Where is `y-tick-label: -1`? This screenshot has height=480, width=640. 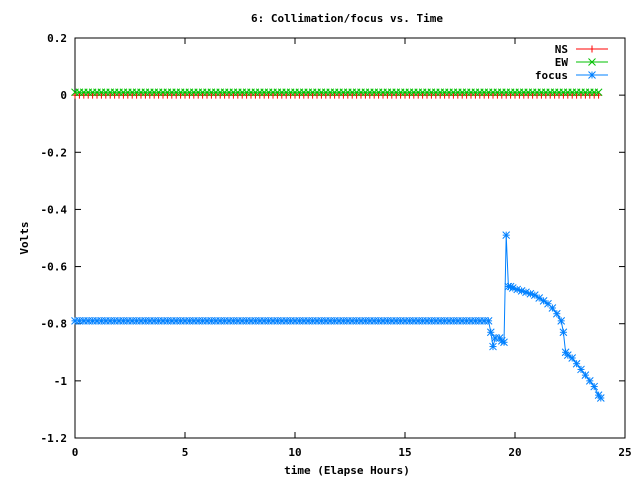 y-tick-label: -1 is located at coordinates (61, 381).